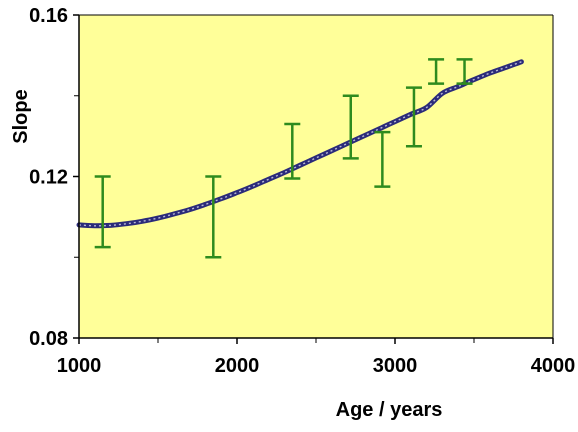  What do you see at coordinates (237, 366) in the screenshot?
I see `x-tick-label: 2000` at bounding box center [237, 366].